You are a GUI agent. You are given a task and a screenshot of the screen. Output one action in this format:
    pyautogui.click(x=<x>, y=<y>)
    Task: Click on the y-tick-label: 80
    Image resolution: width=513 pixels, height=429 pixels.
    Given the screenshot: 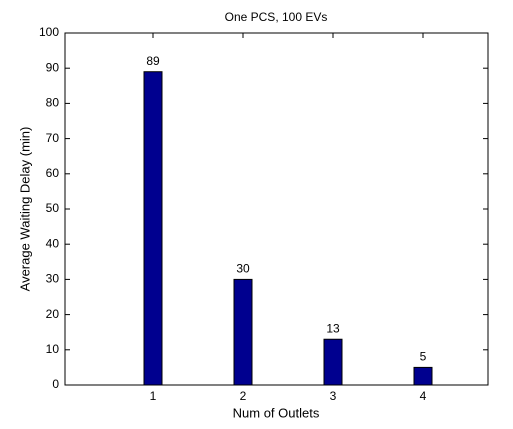 What is the action you would take?
    pyautogui.click(x=53, y=103)
    